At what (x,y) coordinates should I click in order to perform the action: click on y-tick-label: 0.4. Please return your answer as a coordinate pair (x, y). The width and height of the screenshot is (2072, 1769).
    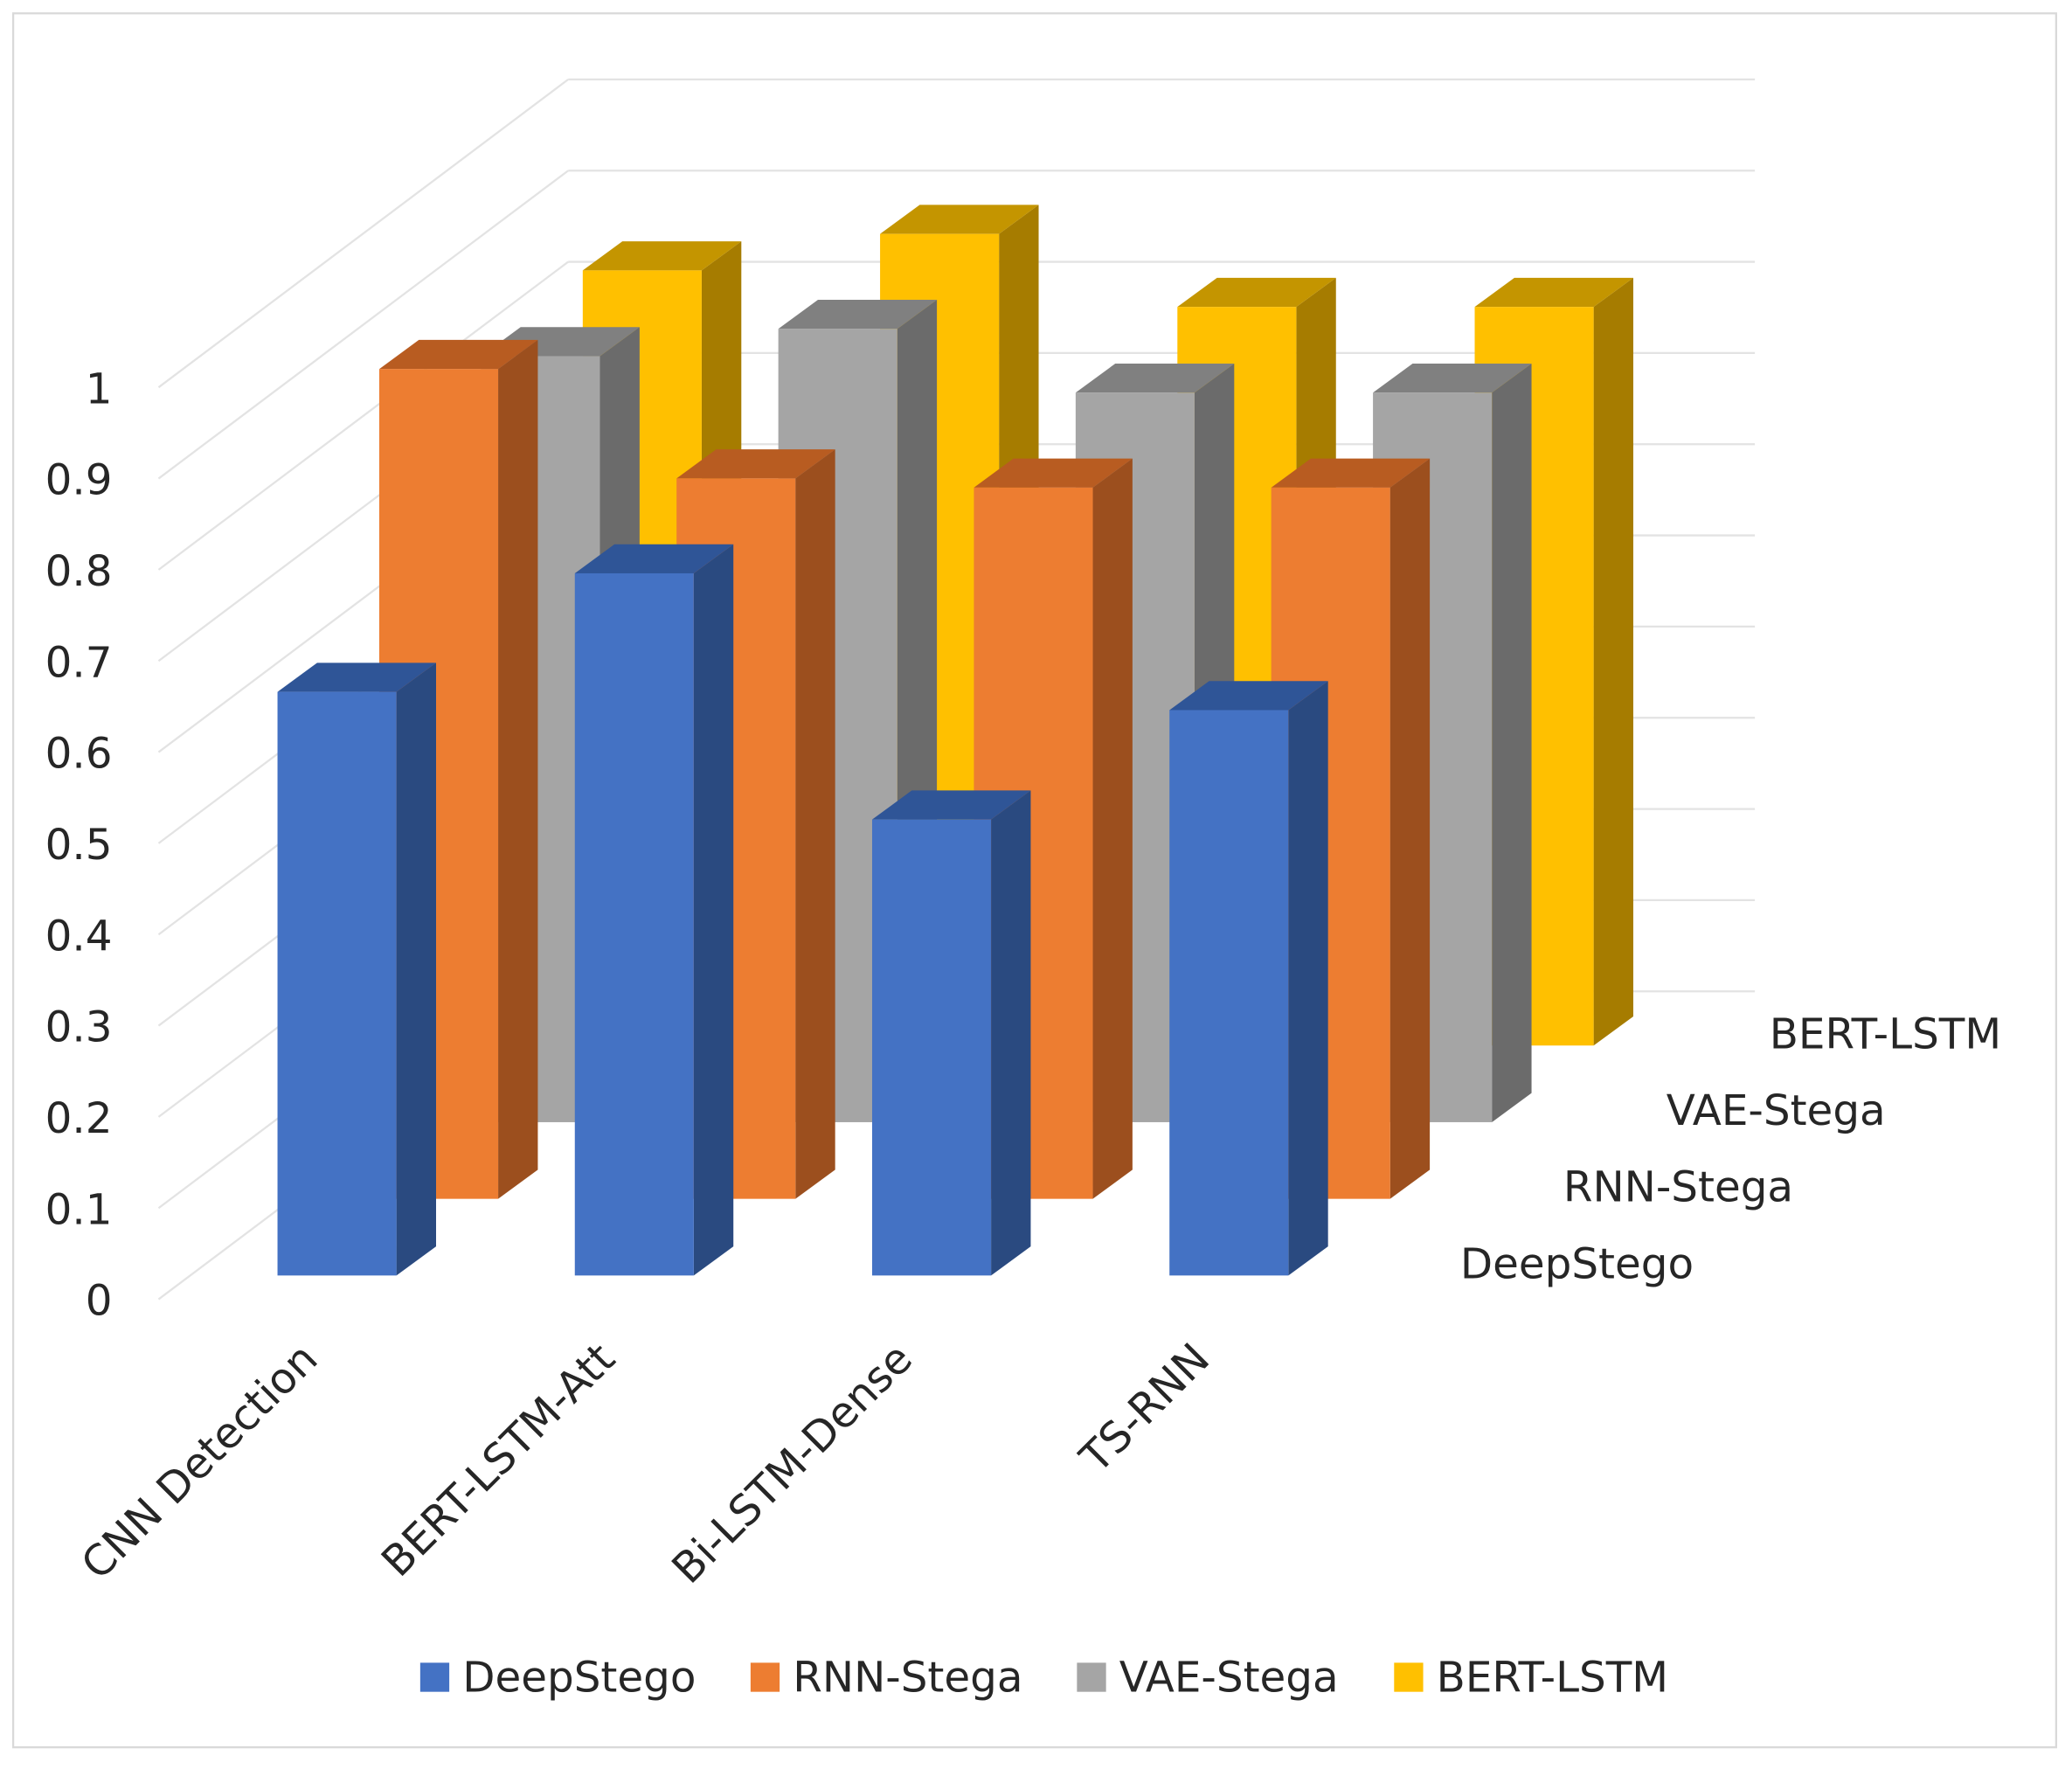
    Looking at the image, I should click on (79, 936).